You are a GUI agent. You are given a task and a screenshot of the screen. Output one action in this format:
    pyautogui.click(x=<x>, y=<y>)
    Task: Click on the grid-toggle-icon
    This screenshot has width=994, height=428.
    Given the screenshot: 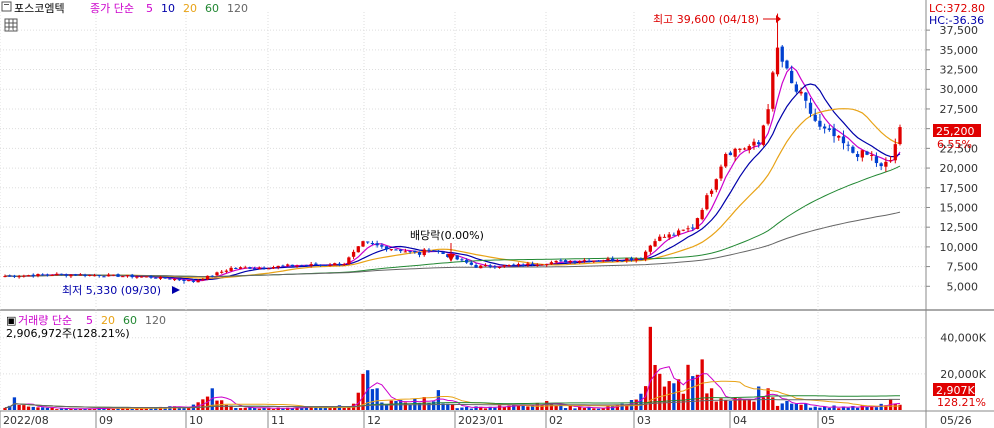 What is the action you would take?
    pyautogui.click(x=11, y=25)
    